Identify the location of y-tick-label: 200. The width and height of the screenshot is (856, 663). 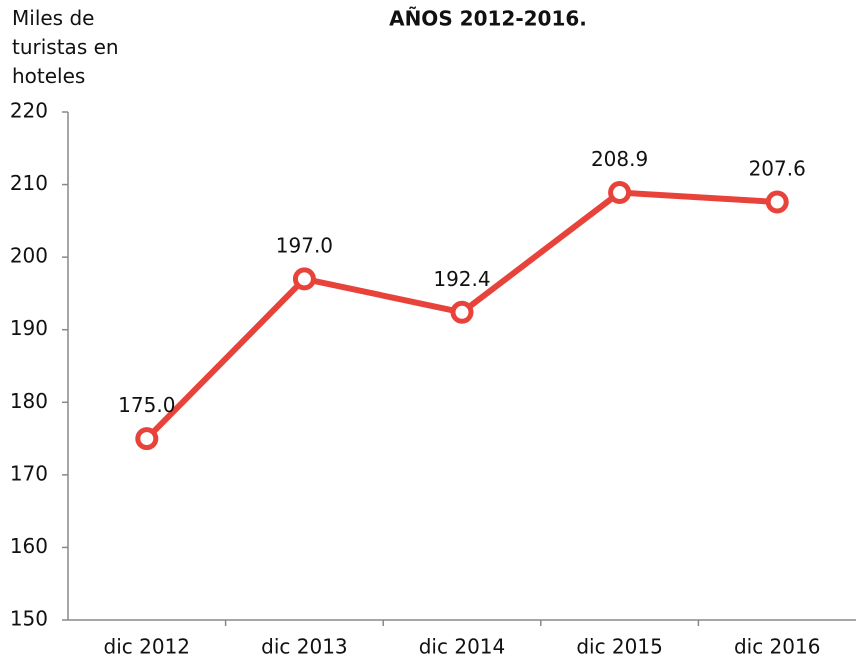
(29, 256).